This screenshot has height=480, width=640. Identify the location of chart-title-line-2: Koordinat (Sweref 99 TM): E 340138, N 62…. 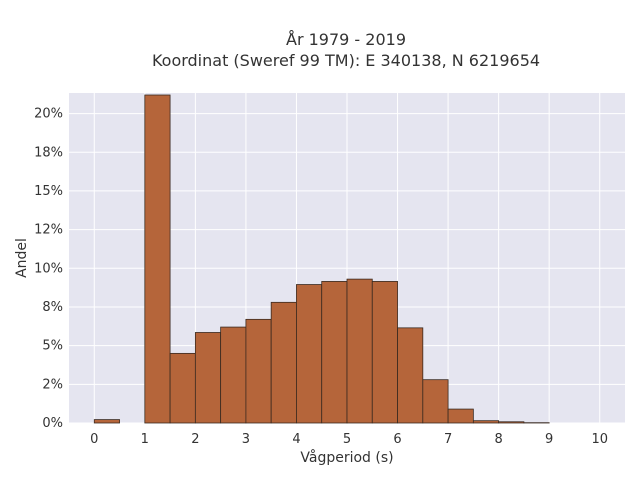
(346, 60).